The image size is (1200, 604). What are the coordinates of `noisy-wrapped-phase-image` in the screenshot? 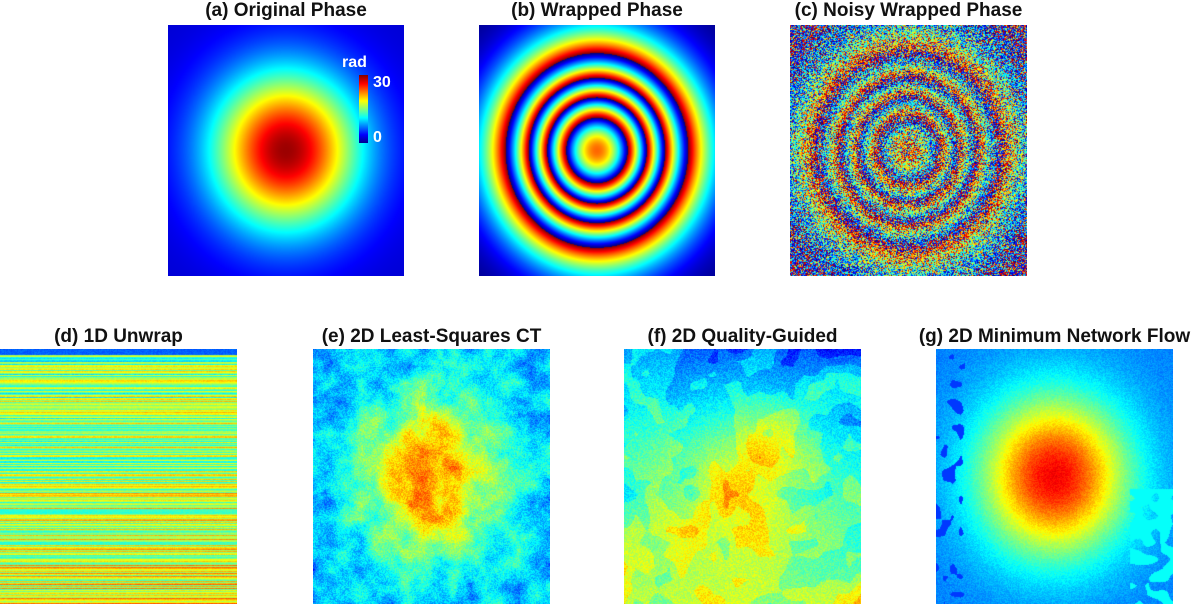 It's located at (908, 150).